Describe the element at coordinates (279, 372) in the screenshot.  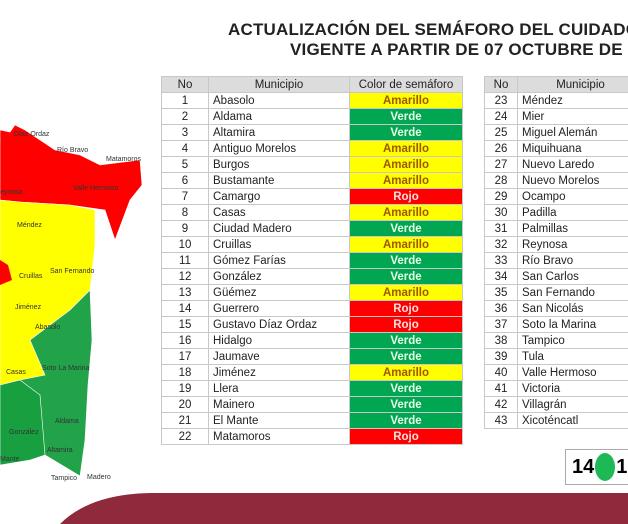
I see `row-municipio: Jiménez` at that location.